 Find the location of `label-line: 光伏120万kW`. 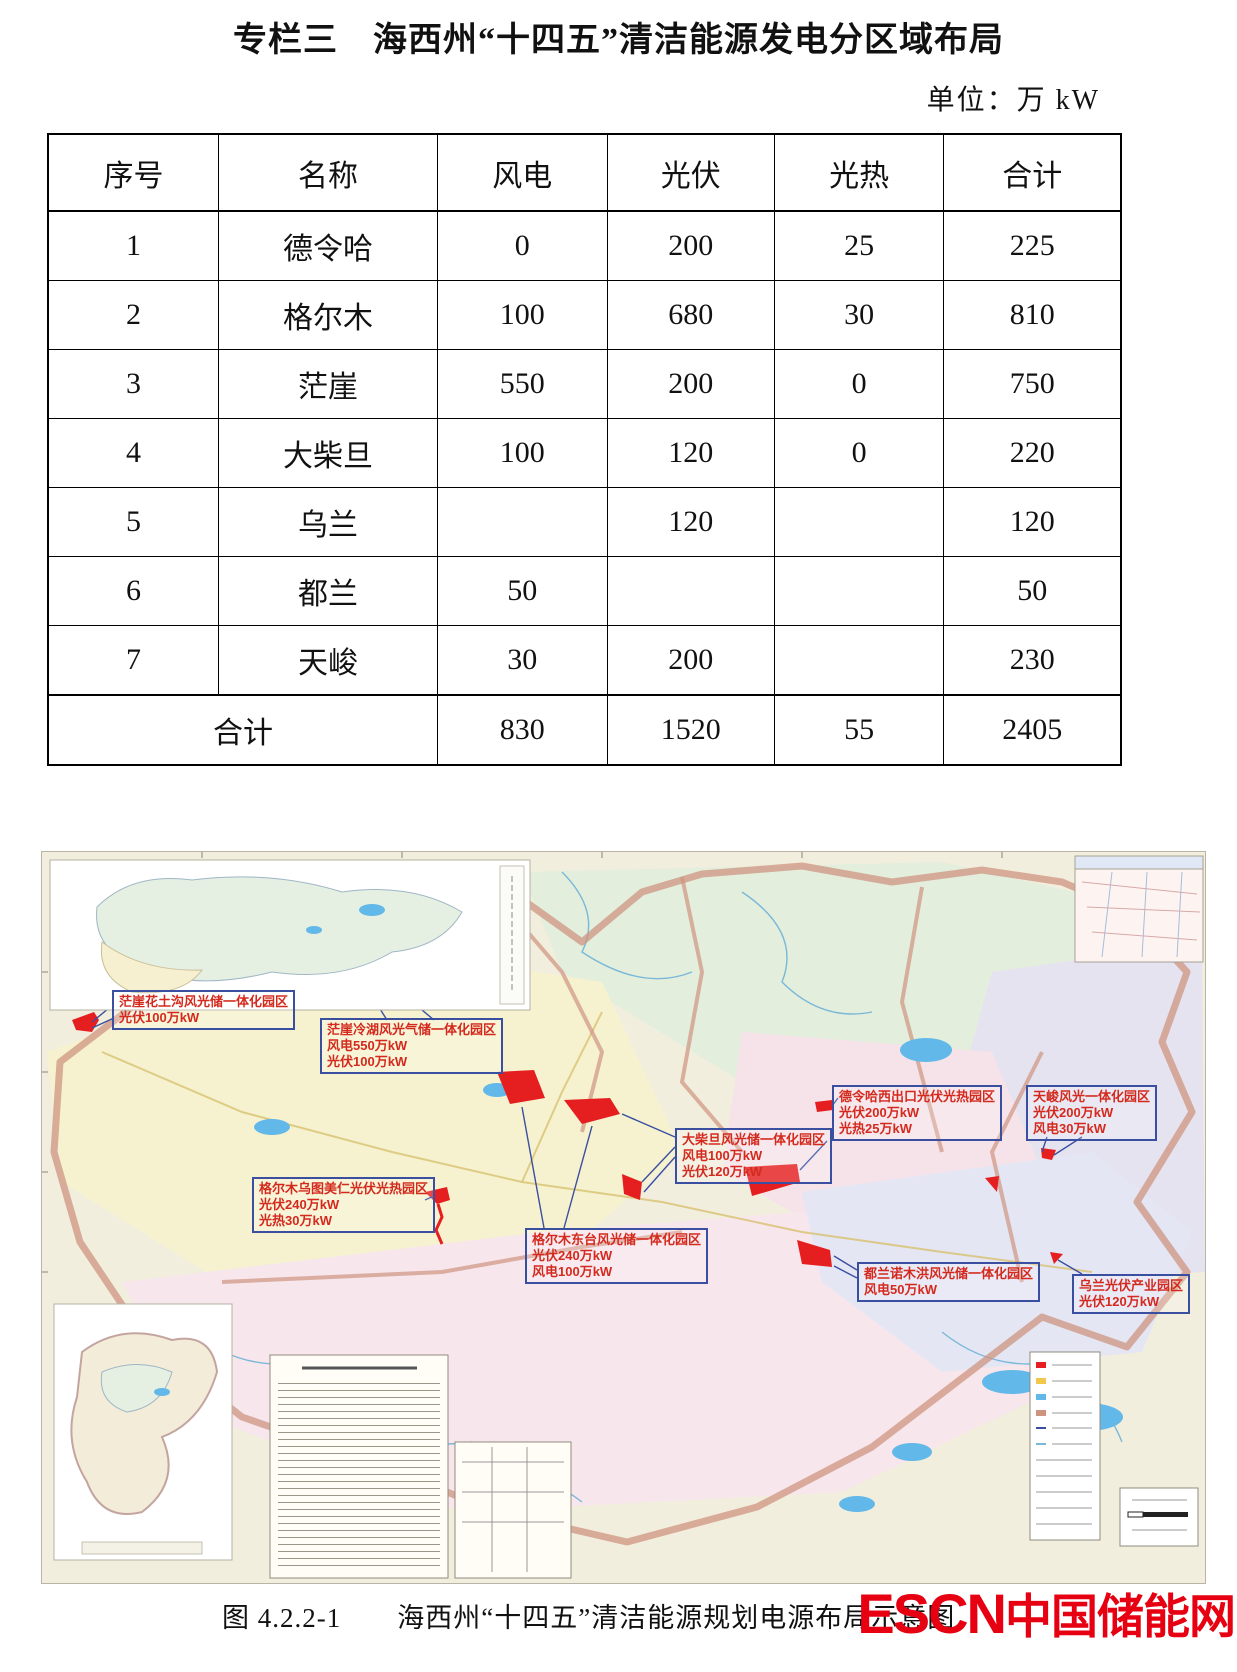

label-line: 光伏120万kW is located at coordinates (1119, 1301).